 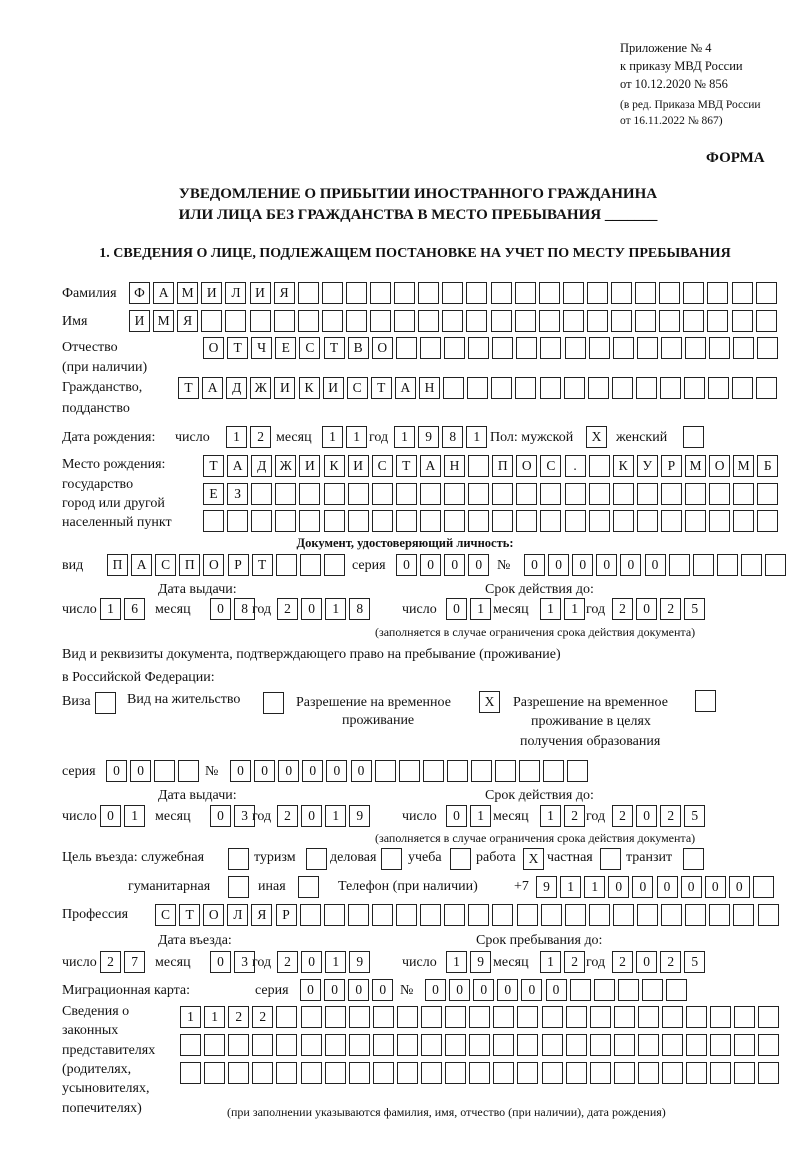 What do you see at coordinates (262, 348) in the screenshot?
I see `char-cell: Ч` at bounding box center [262, 348].